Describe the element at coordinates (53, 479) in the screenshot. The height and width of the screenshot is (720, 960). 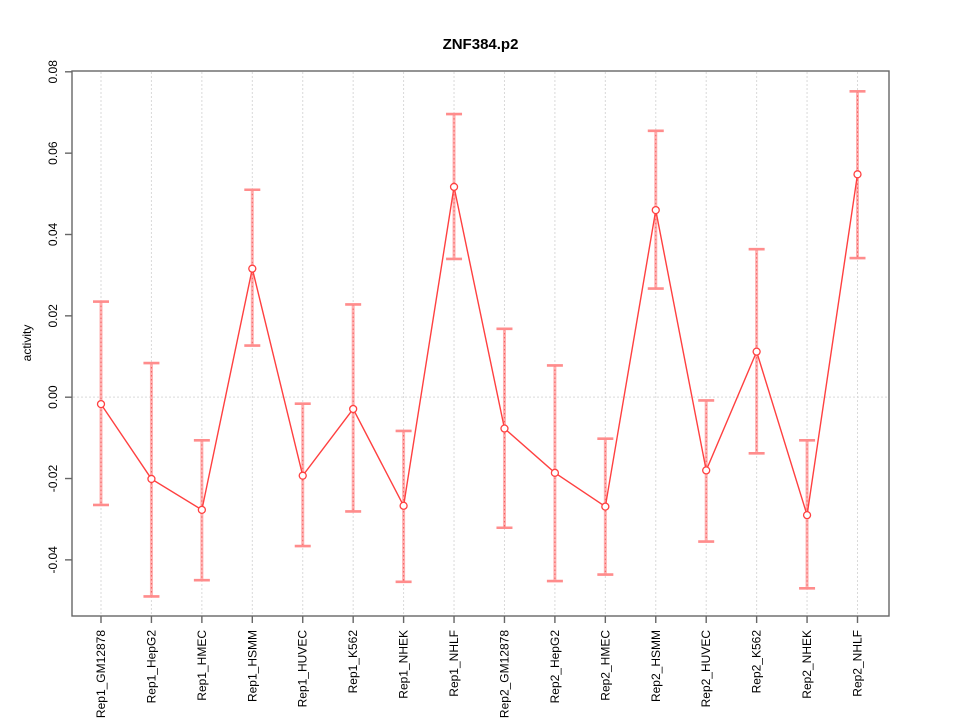
I see `y-tick-label: -0.02` at that location.